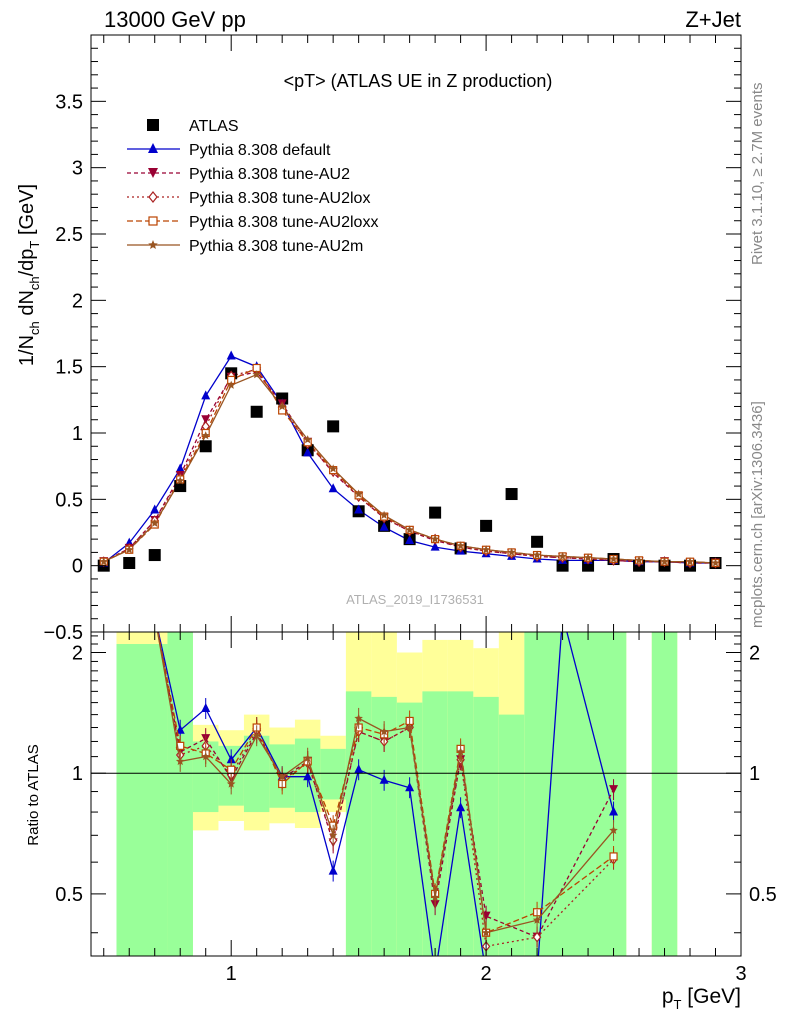  What do you see at coordinates (175, 19) in the screenshot?
I see `header-left-title: 13000 GeV pp` at bounding box center [175, 19].